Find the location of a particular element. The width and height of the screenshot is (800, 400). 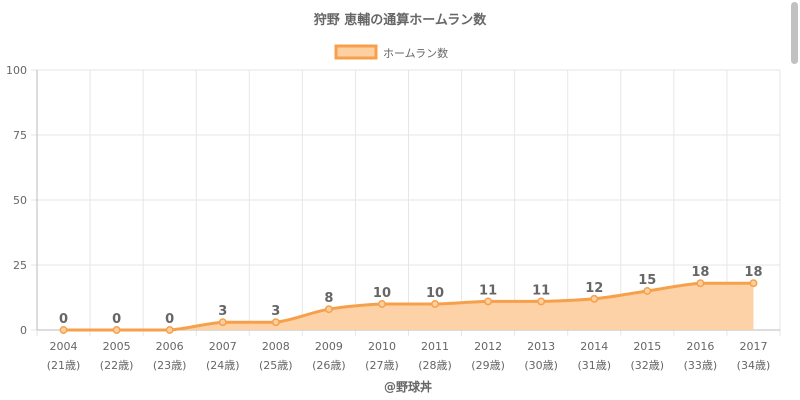

series-line is located at coordinates (408, 306).